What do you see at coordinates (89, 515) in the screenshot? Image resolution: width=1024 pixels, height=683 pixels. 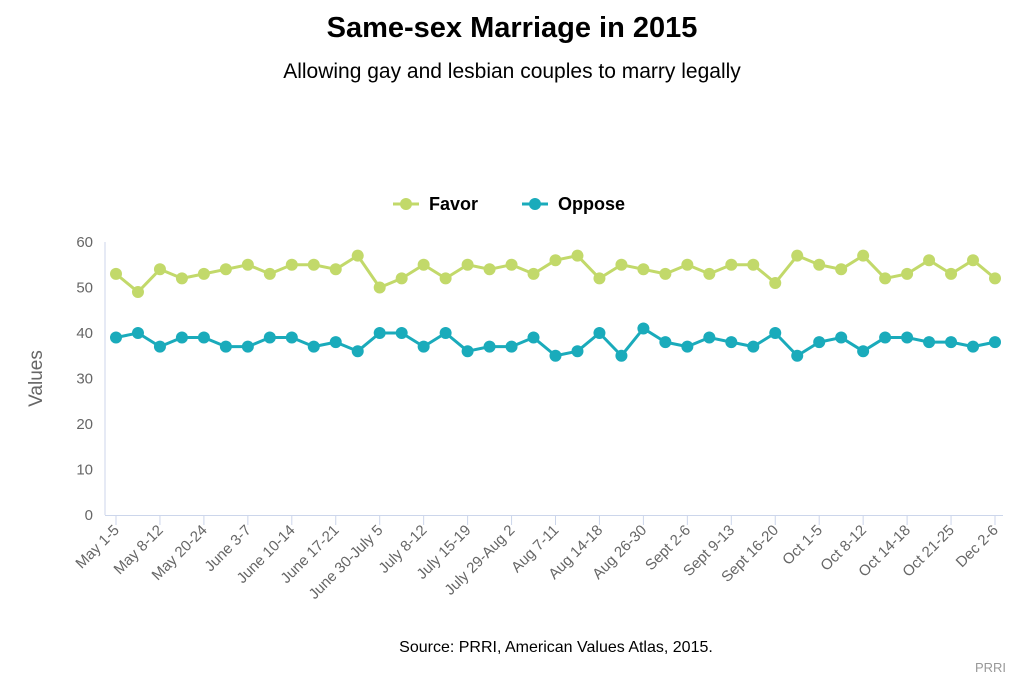 I see `y-tick-label: 0` at bounding box center [89, 515].